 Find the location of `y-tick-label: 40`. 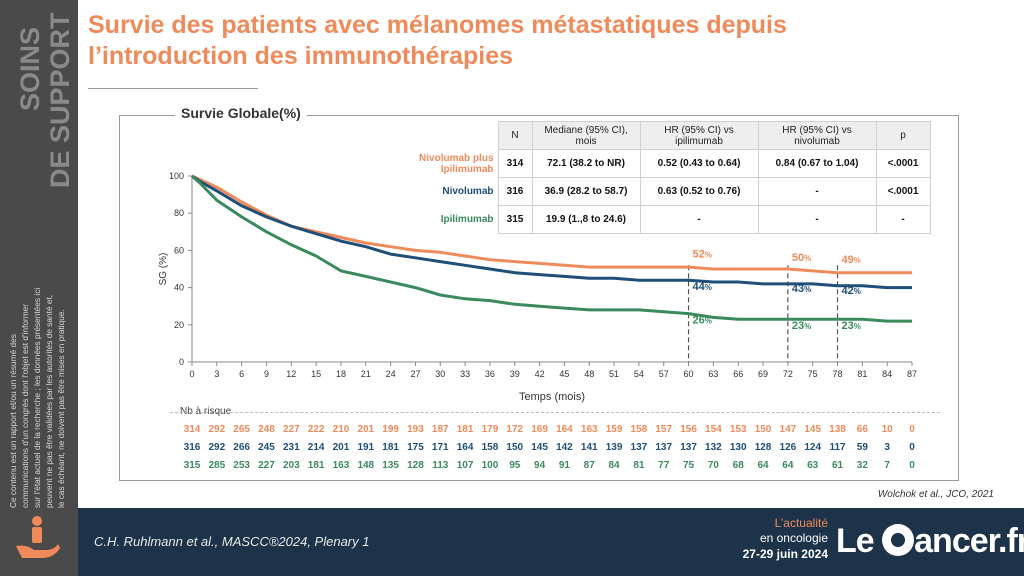

y-tick-label: 40 is located at coordinates (179, 288).